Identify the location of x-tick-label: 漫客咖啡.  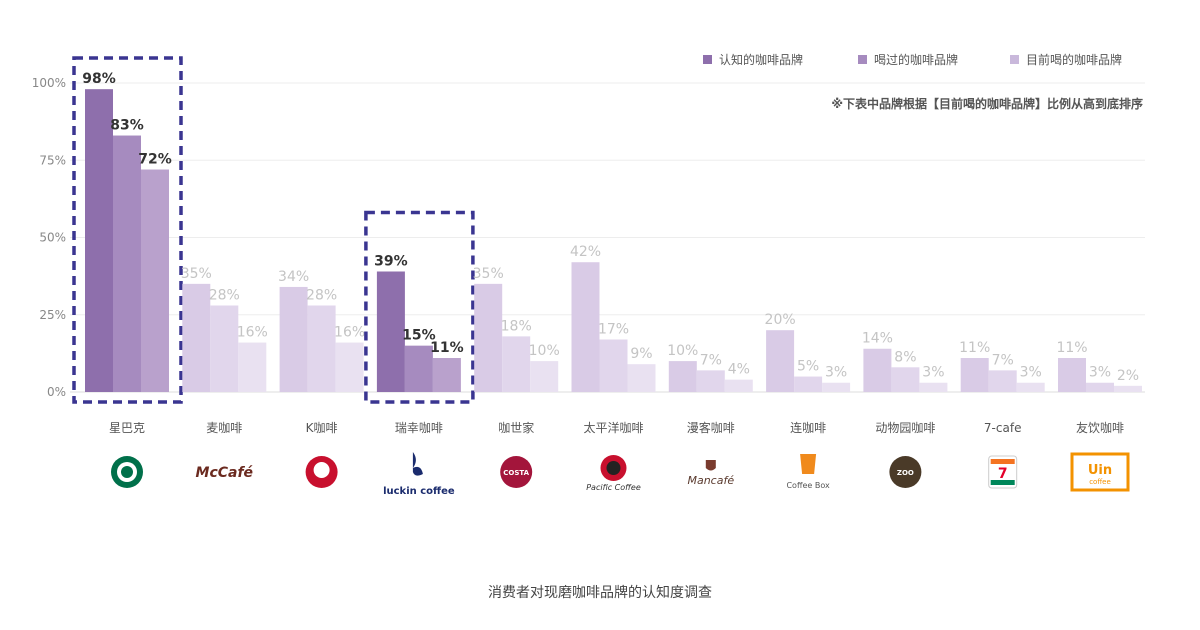
(711, 427).